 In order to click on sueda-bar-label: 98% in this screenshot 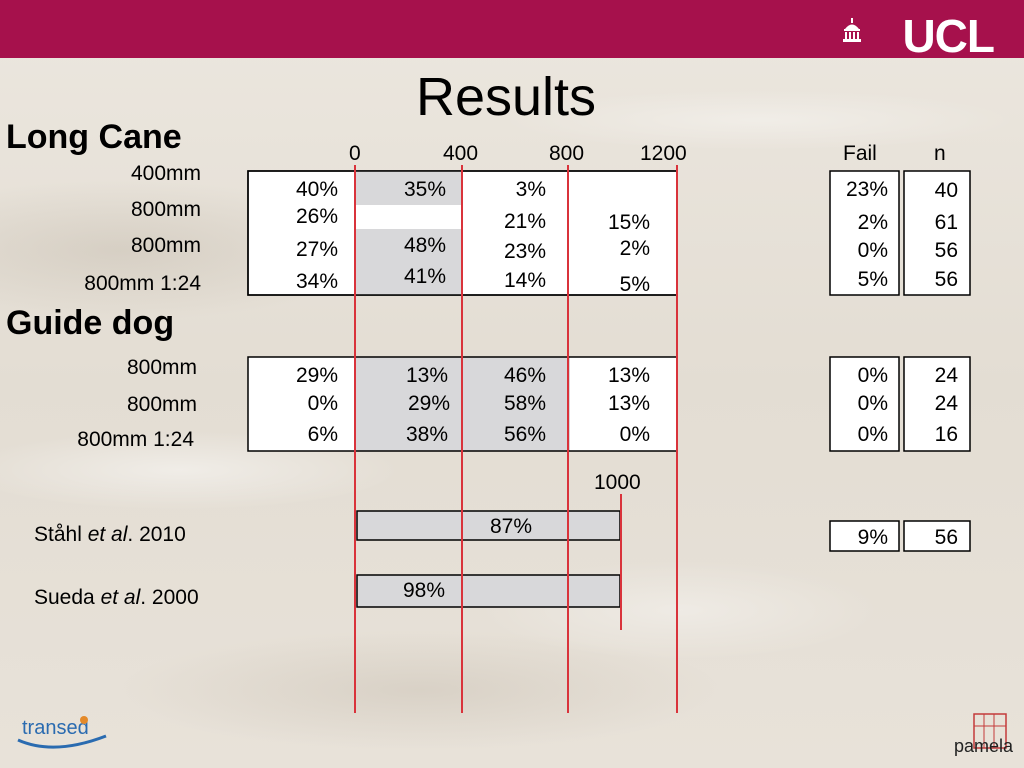, I will do `click(424, 590)`.